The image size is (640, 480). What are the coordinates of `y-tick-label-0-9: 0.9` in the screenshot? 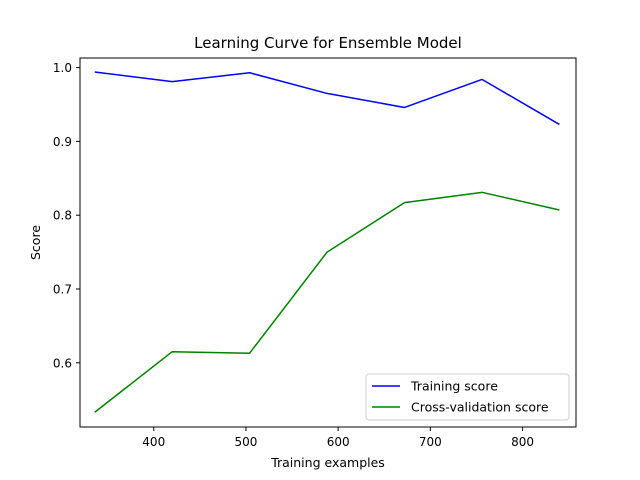 It's located at (62, 142).